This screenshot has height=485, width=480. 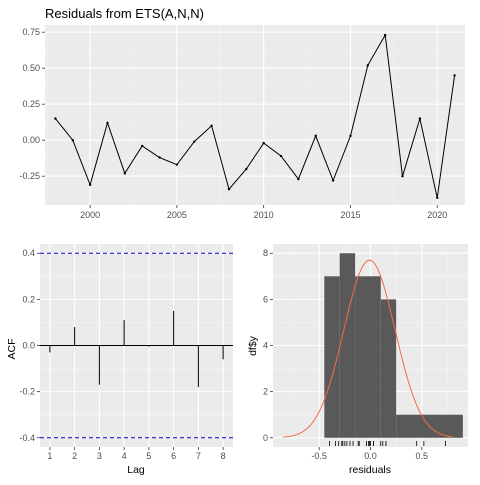 What do you see at coordinates (28, 346) in the screenshot?
I see `y-tick-label: 0.0` at bounding box center [28, 346].